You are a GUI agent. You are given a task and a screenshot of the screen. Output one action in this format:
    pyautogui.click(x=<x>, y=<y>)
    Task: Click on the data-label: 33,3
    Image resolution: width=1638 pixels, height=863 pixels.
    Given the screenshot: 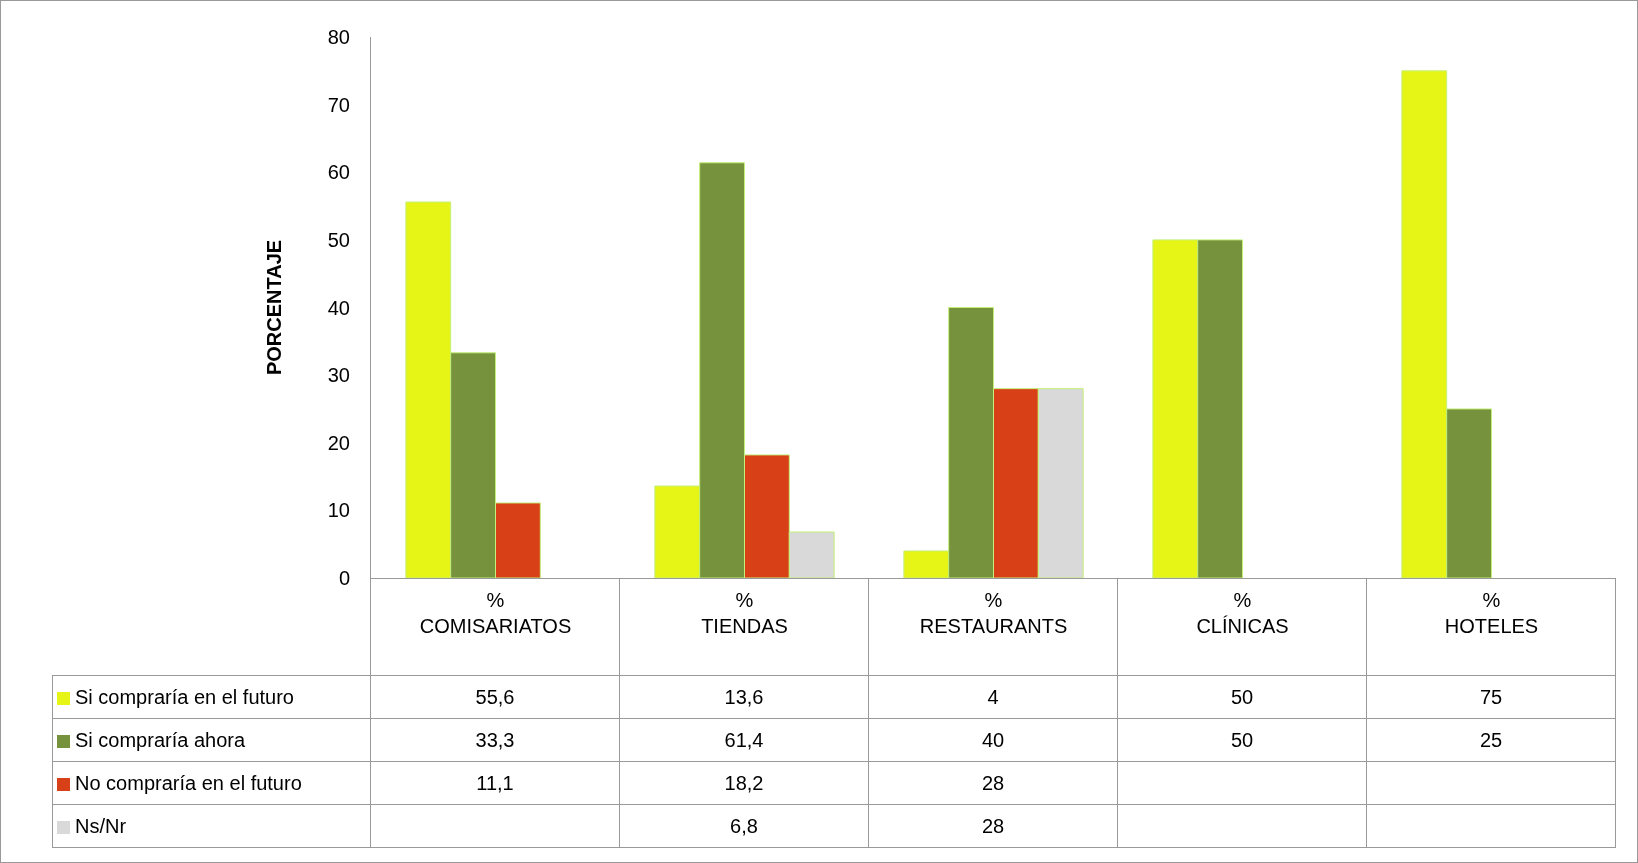 What is the action you would take?
    pyautogui.click(x=495, y=740)
    